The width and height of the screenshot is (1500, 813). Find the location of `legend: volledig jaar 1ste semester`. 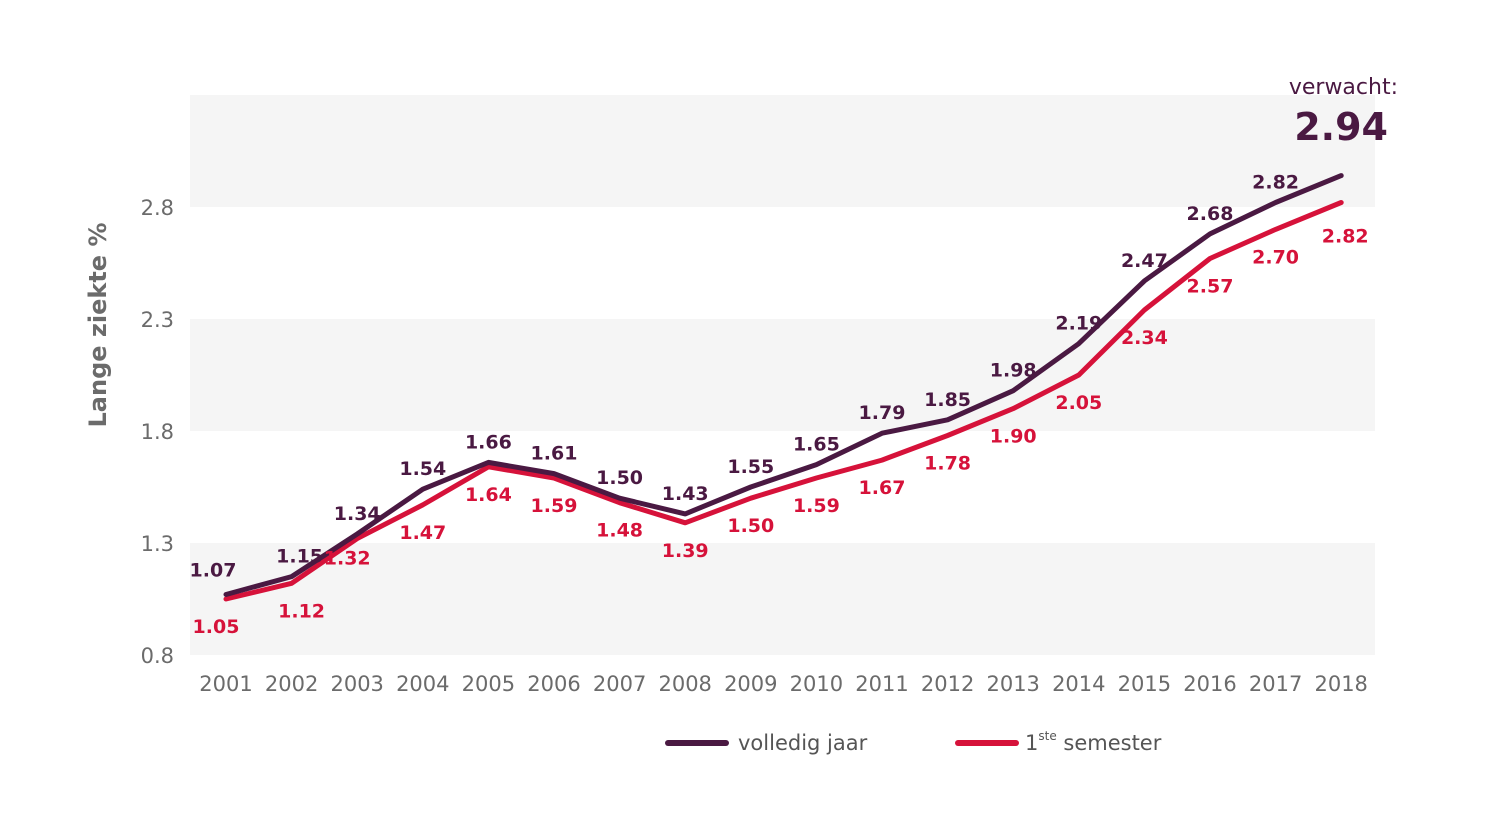

legend: volledig jaar 1ste semester is located at coordinates (913, 742).